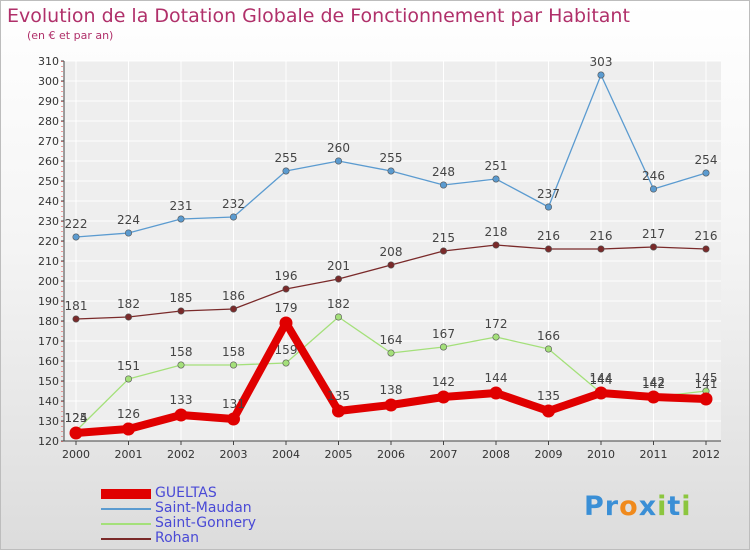 Image resolution: width=750 pixels, height=551 pixels. What do you see at coordinates (706, 160) in the screenshot?
I see `data-label: 254` at bounding box center [706, 160].